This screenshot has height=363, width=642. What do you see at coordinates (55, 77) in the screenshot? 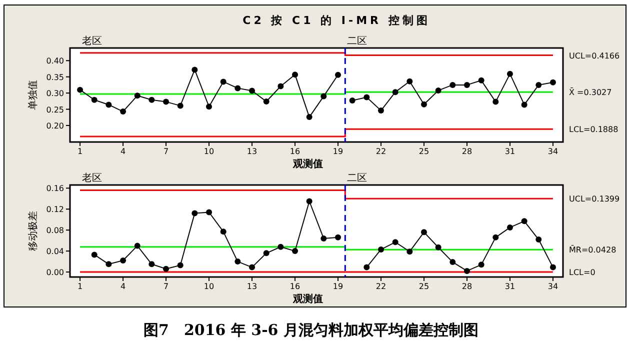
I see `y-tick-label: 0.35` at bounding box center [55, 77].